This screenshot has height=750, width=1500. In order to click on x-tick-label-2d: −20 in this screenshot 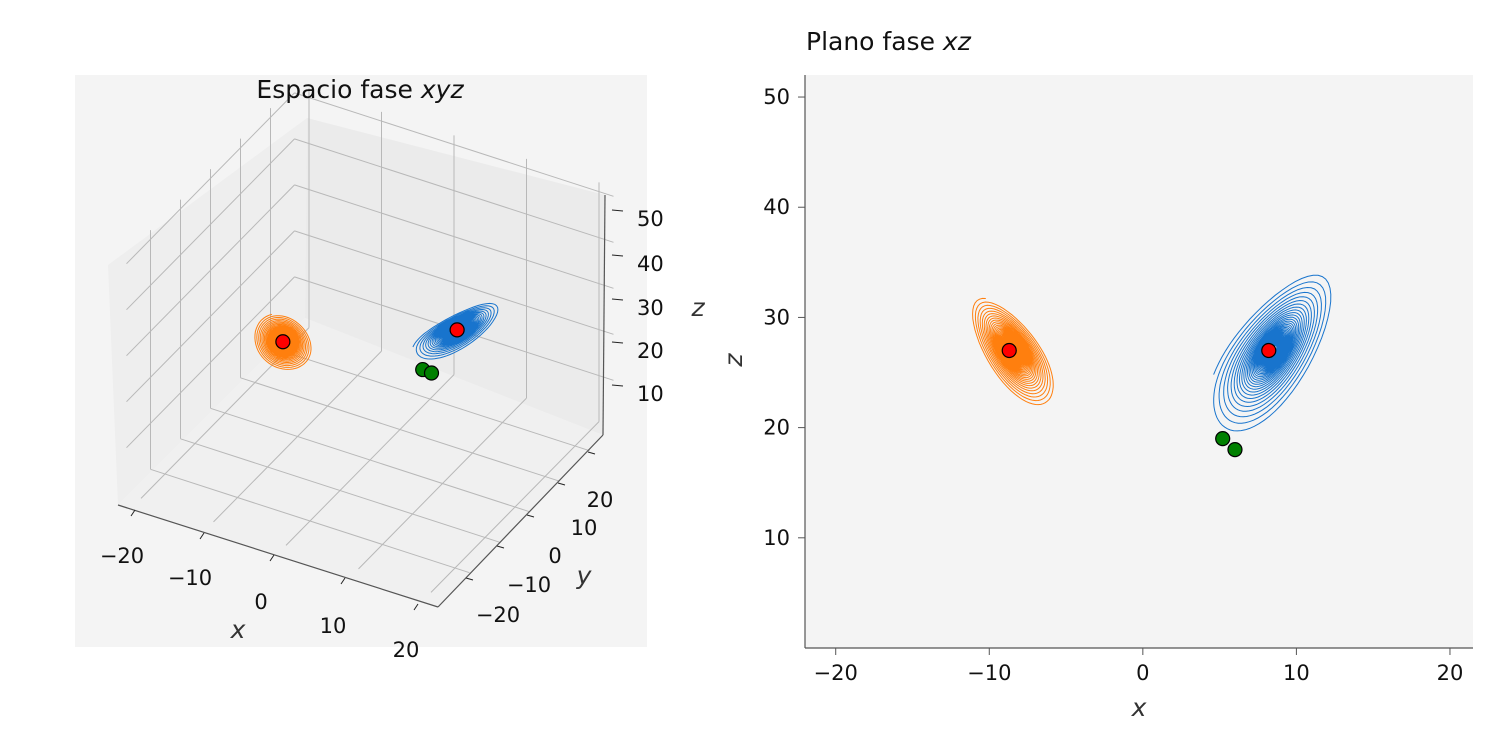, I will do `click(836, 673)`.